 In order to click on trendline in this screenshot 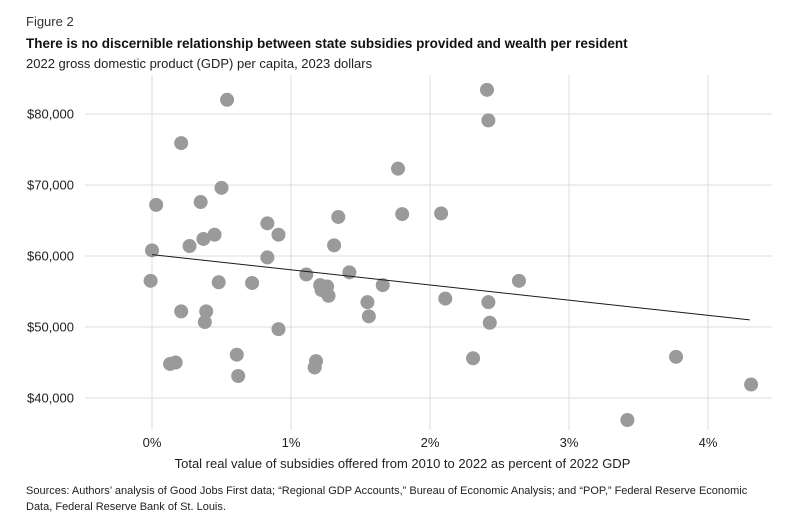, I will do `click(450, 287)`.